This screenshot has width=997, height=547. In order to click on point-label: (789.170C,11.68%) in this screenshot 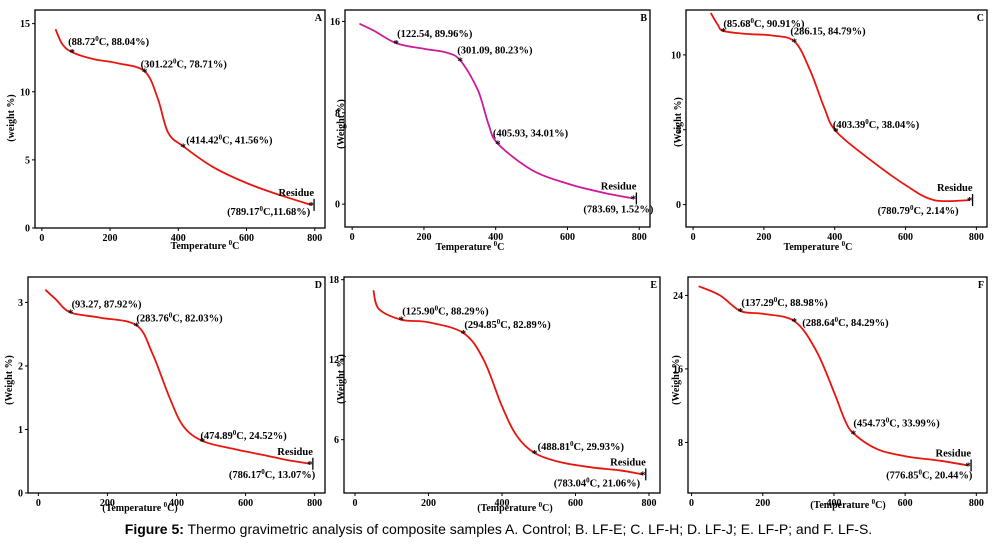, I will do `click(269, 211)`.